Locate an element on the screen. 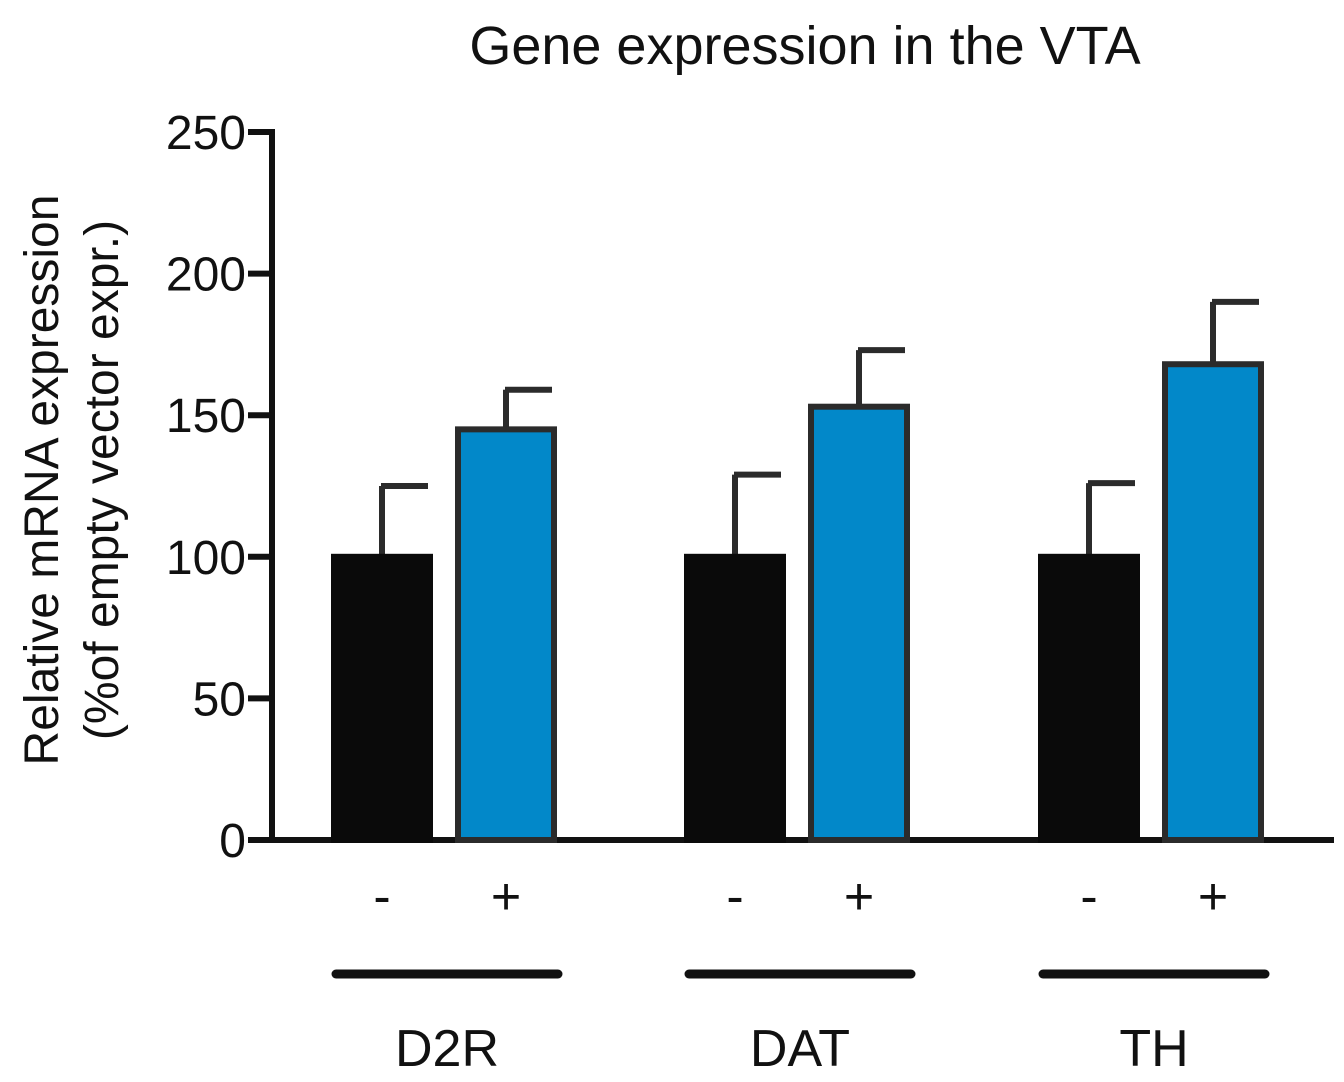 The height and width of the screenshot is (1082, 1344). y-axis-label-line2: (%of empty vector expr.) is located at coordinates (102, 480).